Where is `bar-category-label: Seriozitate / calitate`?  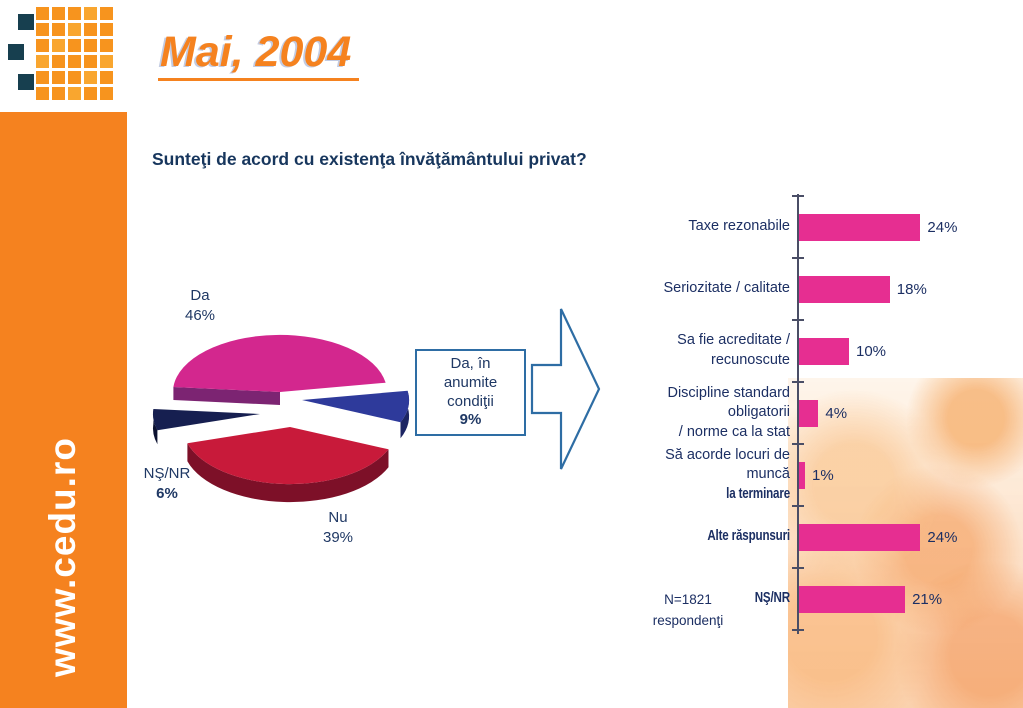 bar-category-label: Seriozitate / calitate is located at coordinates (726, 288).